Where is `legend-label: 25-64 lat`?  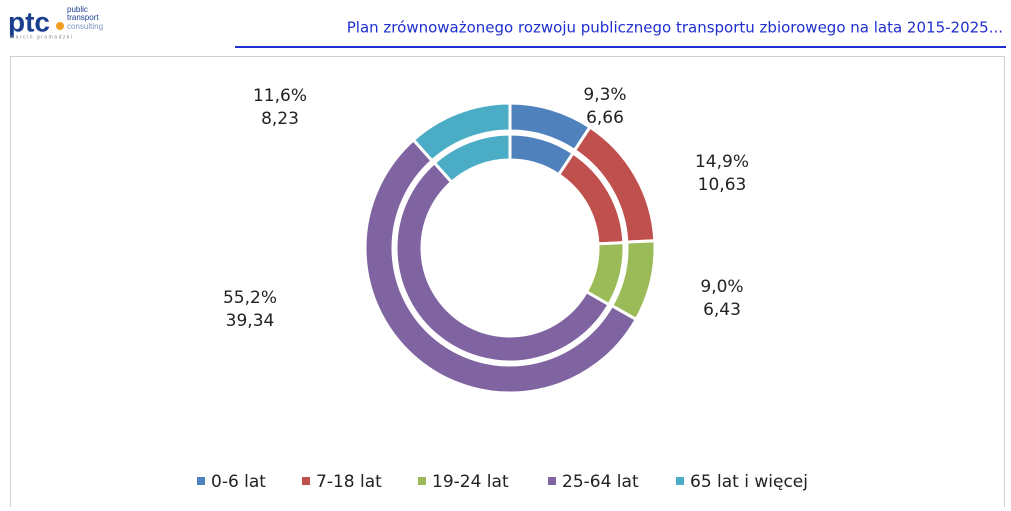 legend-label: 25-64 lat is located at coordinates (600, 482).